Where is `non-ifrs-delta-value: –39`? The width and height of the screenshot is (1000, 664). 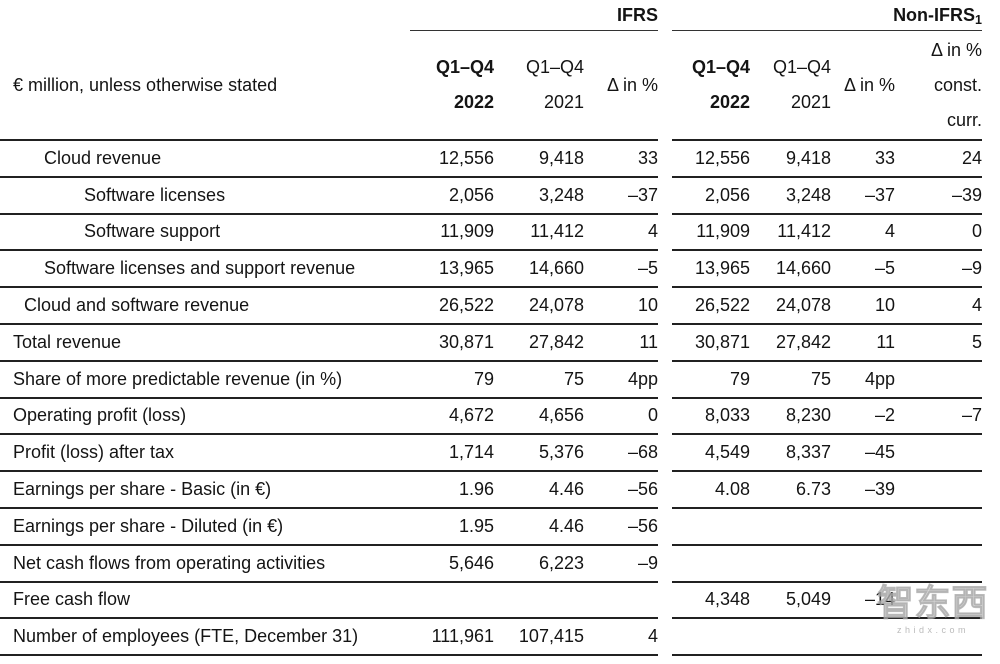
non-ifrs-delta-value: –39 is located at coordinates (879, 489).